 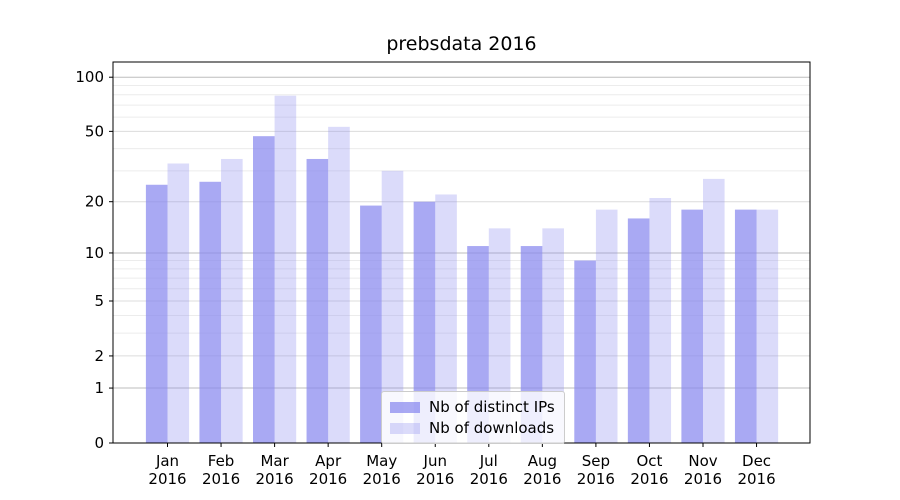 I want to click on legend-item-downloads: Nb of downloads, so click(x=472, y=428).